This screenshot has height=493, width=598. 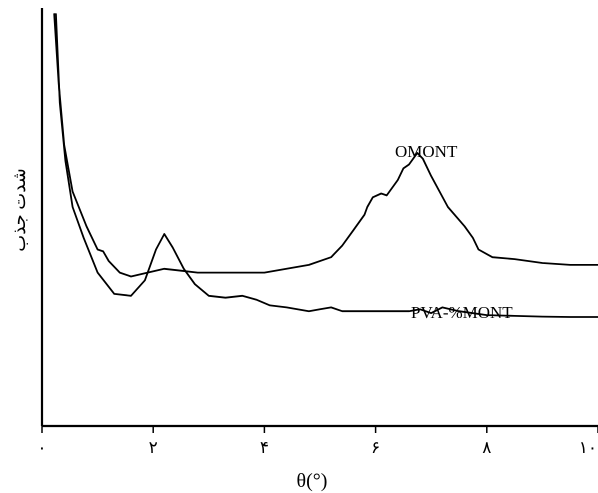 What do you see at coordinates (19, 210) in the screenshot?
I see `y-axis-title: شدت جذب` at bounding box center [19, 210].